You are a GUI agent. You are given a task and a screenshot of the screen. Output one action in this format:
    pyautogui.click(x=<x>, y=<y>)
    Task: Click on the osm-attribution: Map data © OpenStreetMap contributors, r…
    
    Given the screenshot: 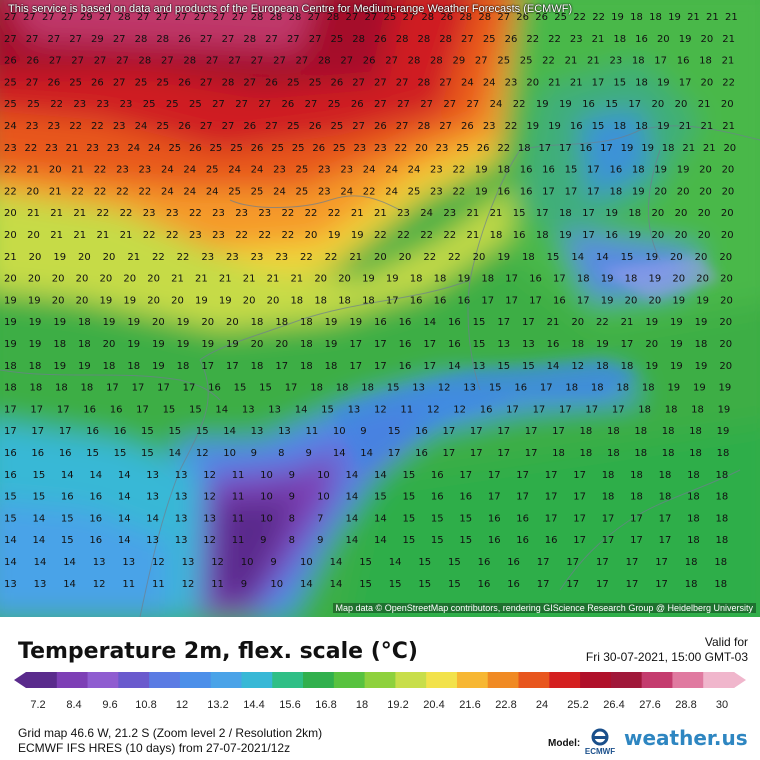 What is the action you would take?
    pyautogui.click(x=544, y=608)
    